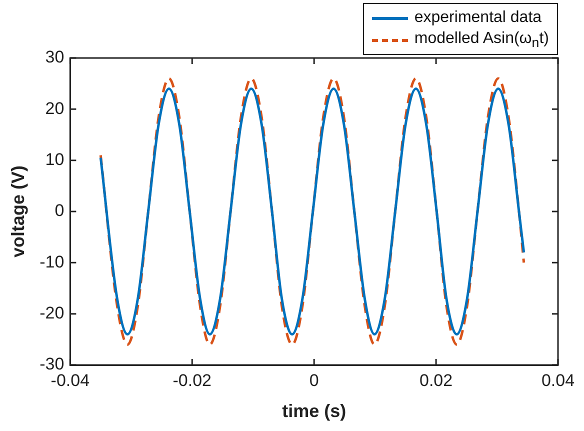 This screenshot has width=584, height=431. I want to click on y-tick-label: 30, so click(54, 57).